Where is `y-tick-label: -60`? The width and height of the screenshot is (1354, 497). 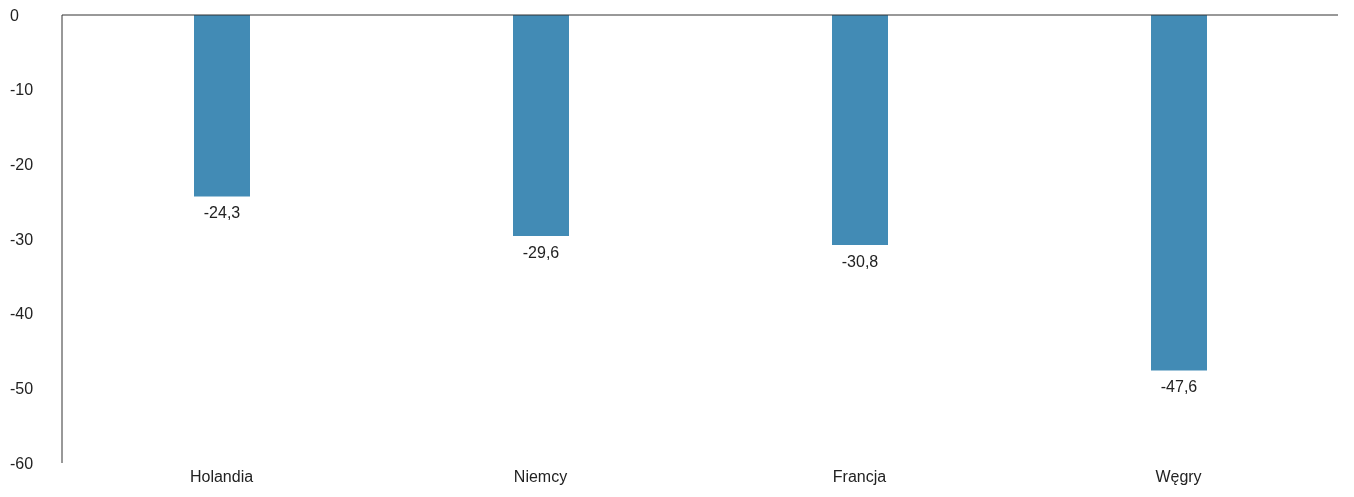 y-tick-label: -60 is located at coordinates (22, 463).